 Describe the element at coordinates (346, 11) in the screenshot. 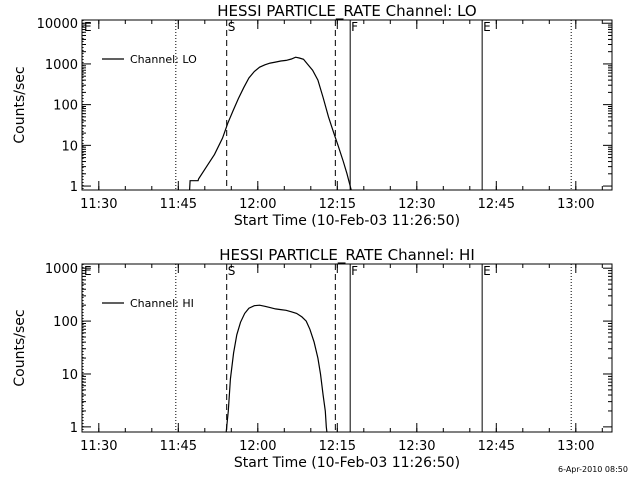

I see `chart-title: HESSI PARTICLE_RATE Channel: LO` at that location.